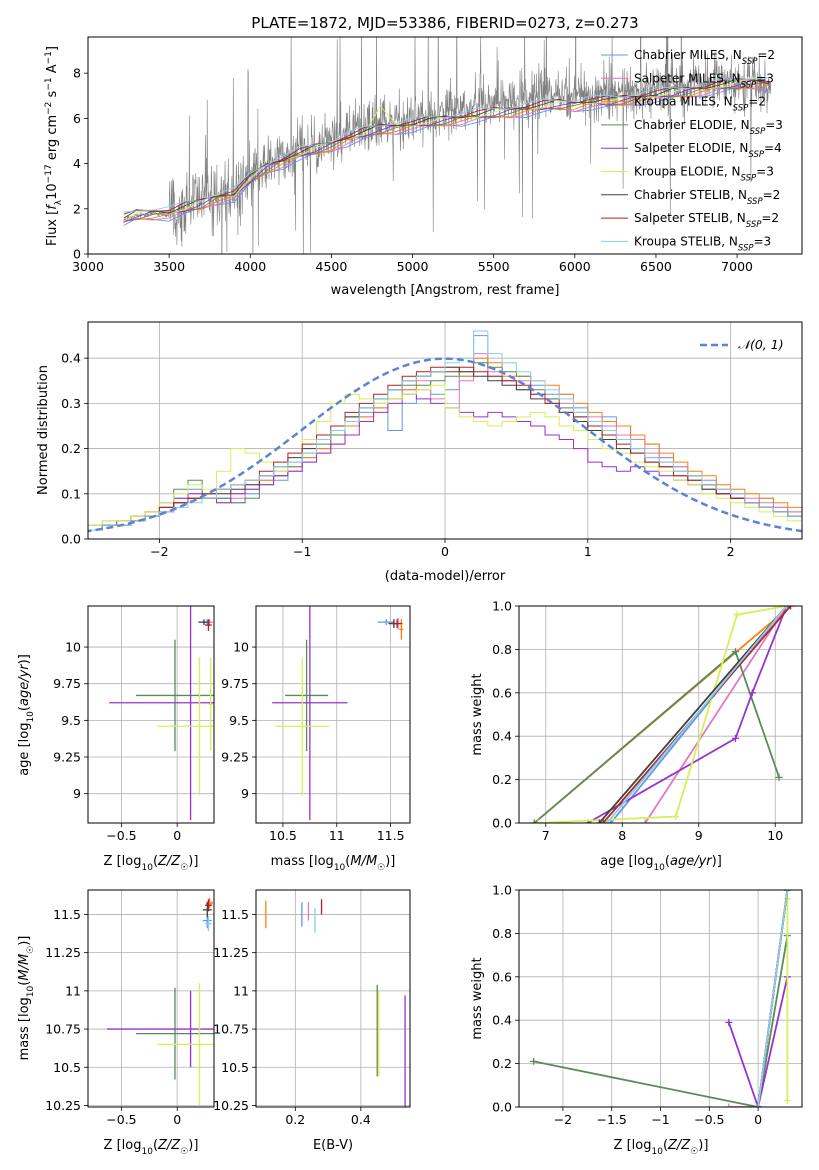 The height and width of the screenshot is (1170, 819). I want to click on x-tick-label: 3000, so click(88, 266).